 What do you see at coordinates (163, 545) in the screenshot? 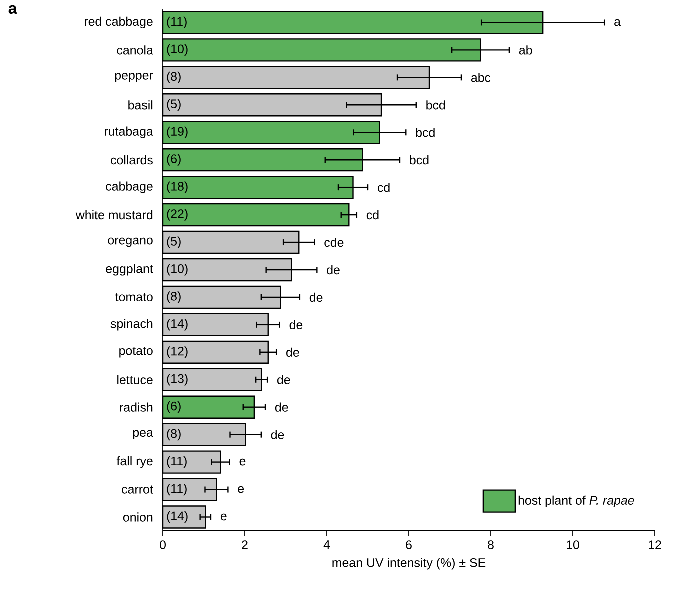
I see `x-tick-label: 0` at bounding box center [163, 545].